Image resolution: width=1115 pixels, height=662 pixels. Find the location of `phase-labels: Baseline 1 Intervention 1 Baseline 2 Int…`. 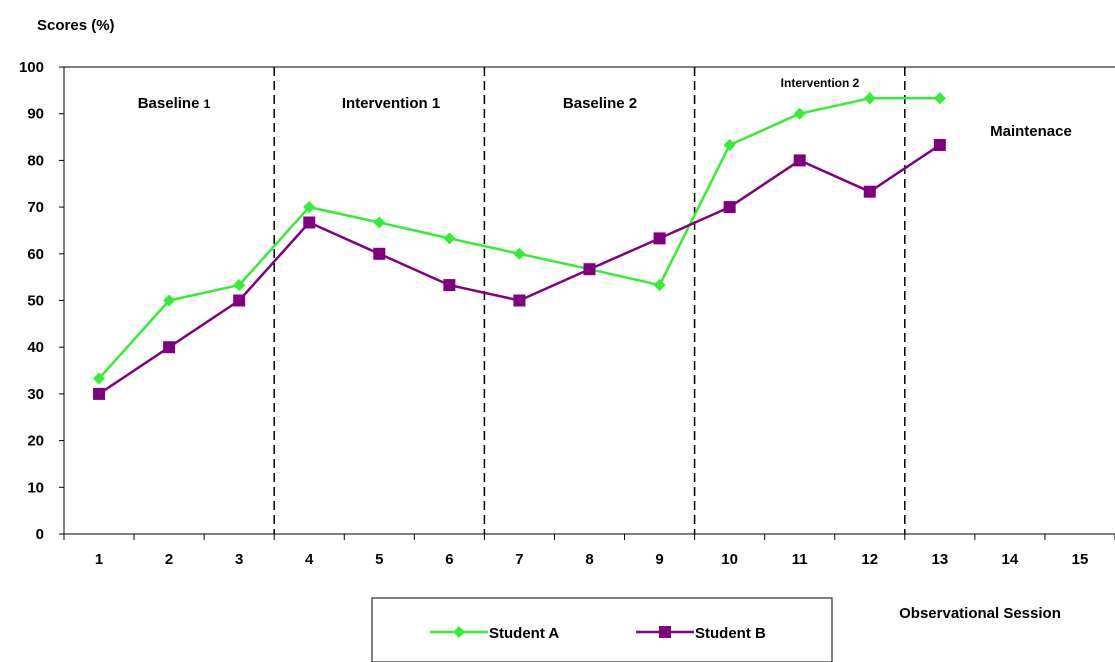

phase-labels: Baseline 1 Intervention 1 Baseline 2 Int… is located at coordinates (605, 108).